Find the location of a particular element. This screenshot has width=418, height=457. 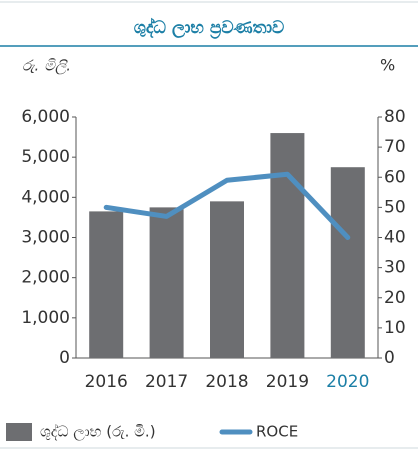

y-tick-label: 2,000 is located at coordinates (45, 278).